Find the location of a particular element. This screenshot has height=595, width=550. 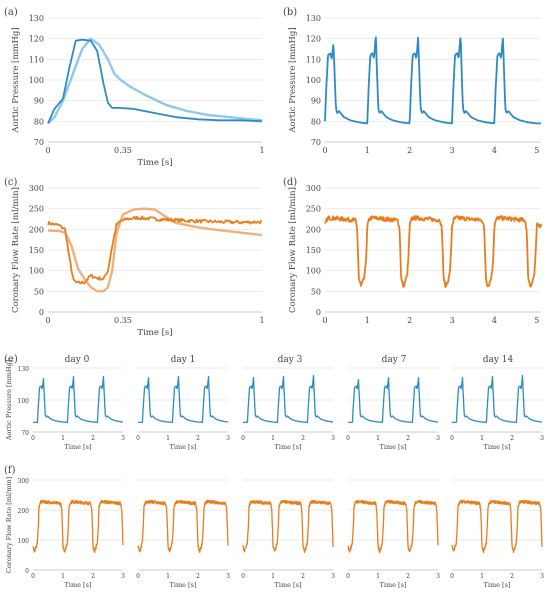

ylabel-e-0: Aortic Pressure [mmHg] is located at coordinates (9, 401).